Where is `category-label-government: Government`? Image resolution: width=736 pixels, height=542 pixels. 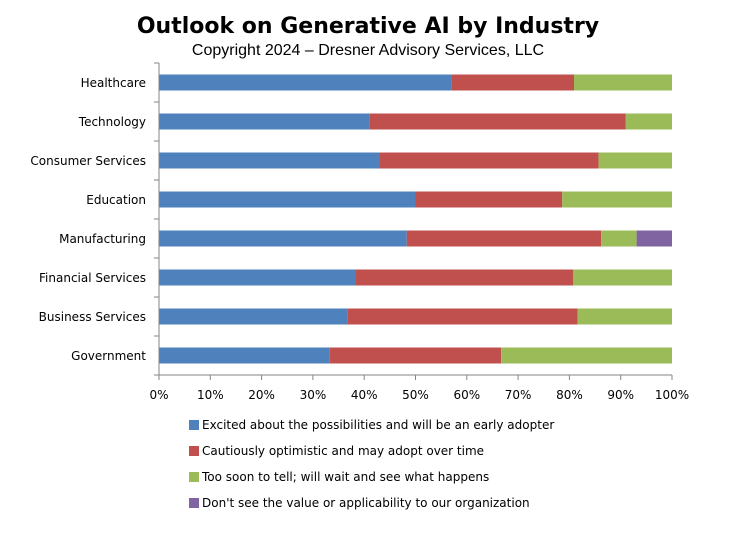 category-label-government: Government is located at coordinates (108, 356).